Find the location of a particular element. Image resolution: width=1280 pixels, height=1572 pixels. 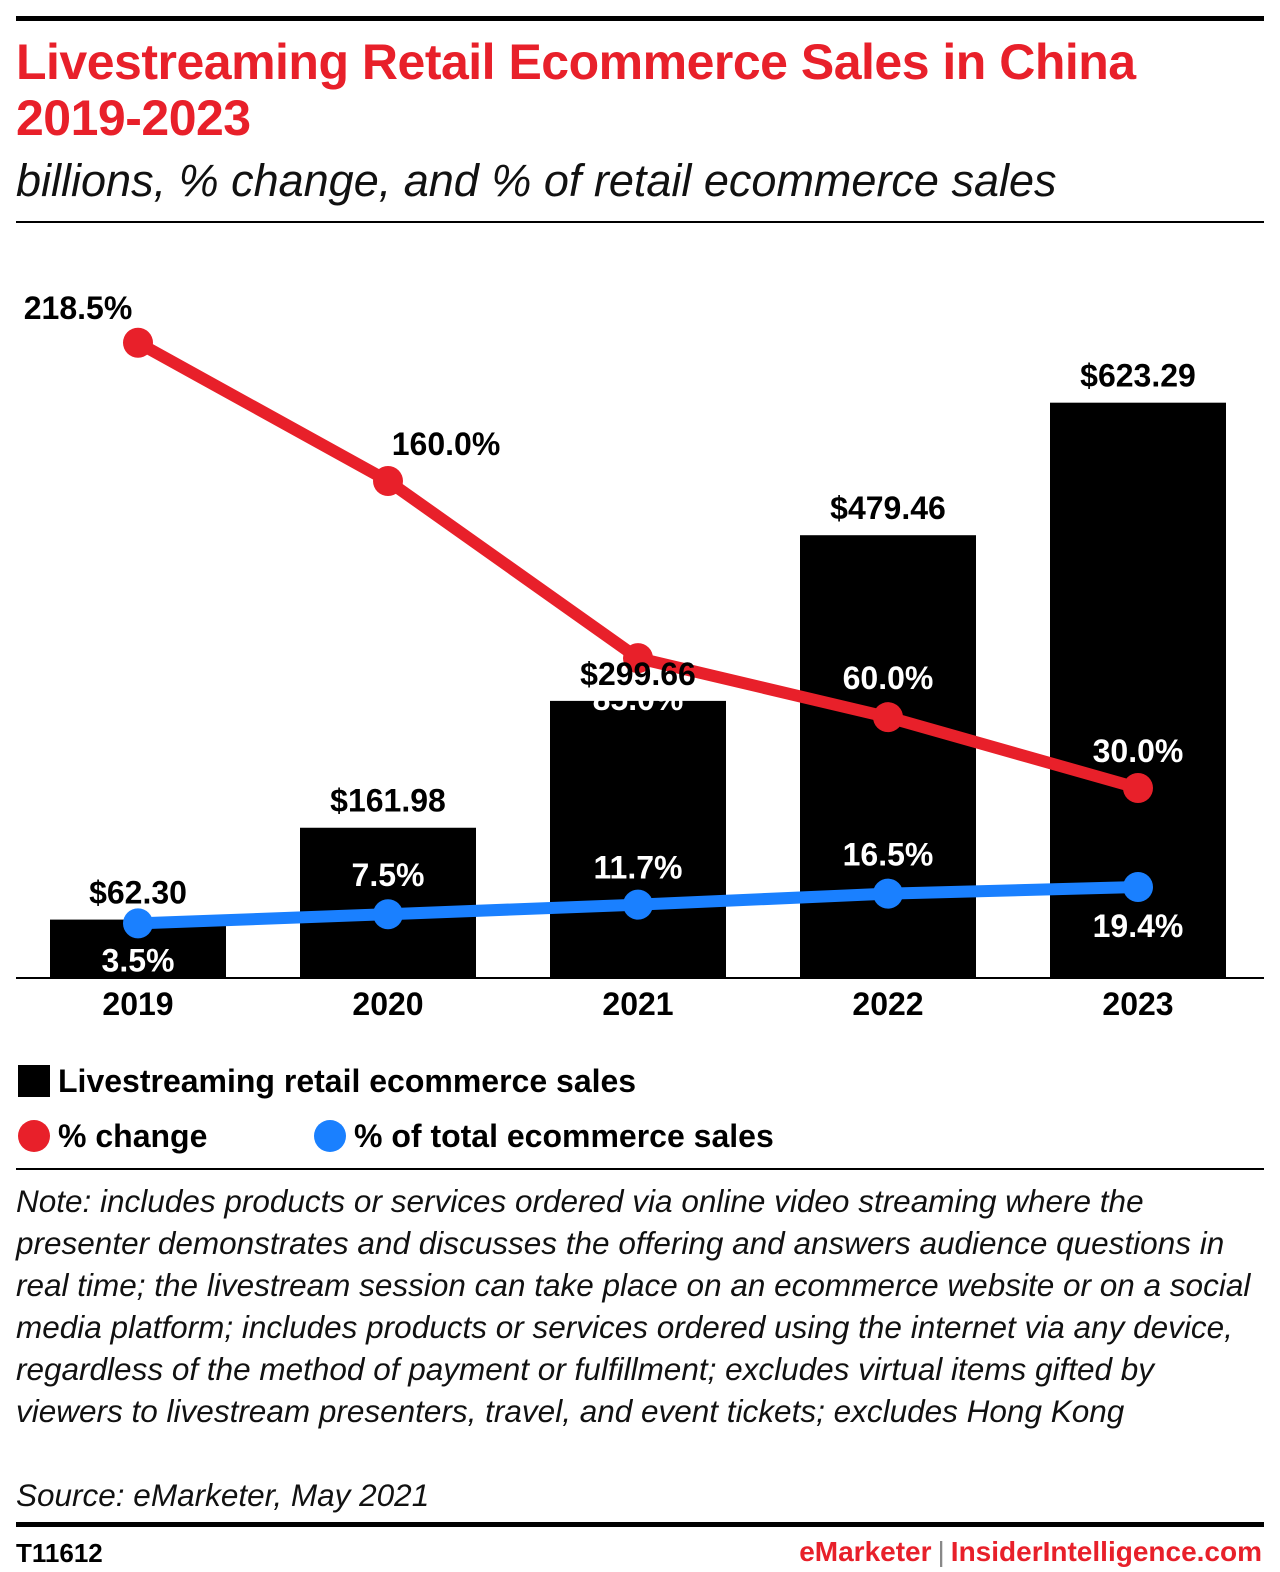

source-line: Source: eMarketer, May 2021 is located at coordinates (223, 1495).